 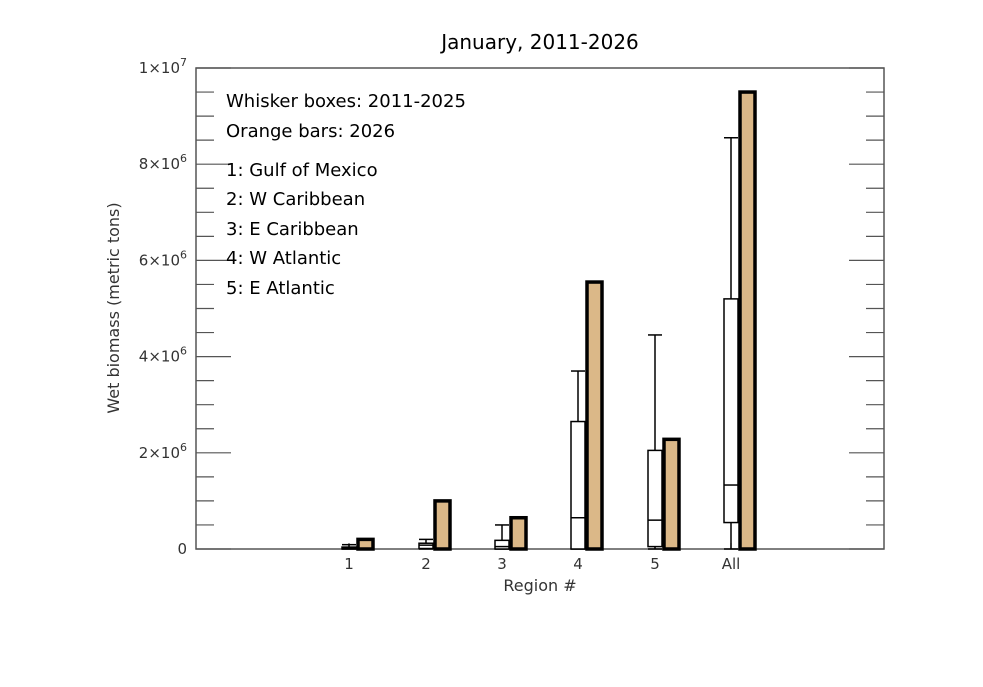 I want to click on y-tick-label: 4×10⁶, so click(x=163, y=355).